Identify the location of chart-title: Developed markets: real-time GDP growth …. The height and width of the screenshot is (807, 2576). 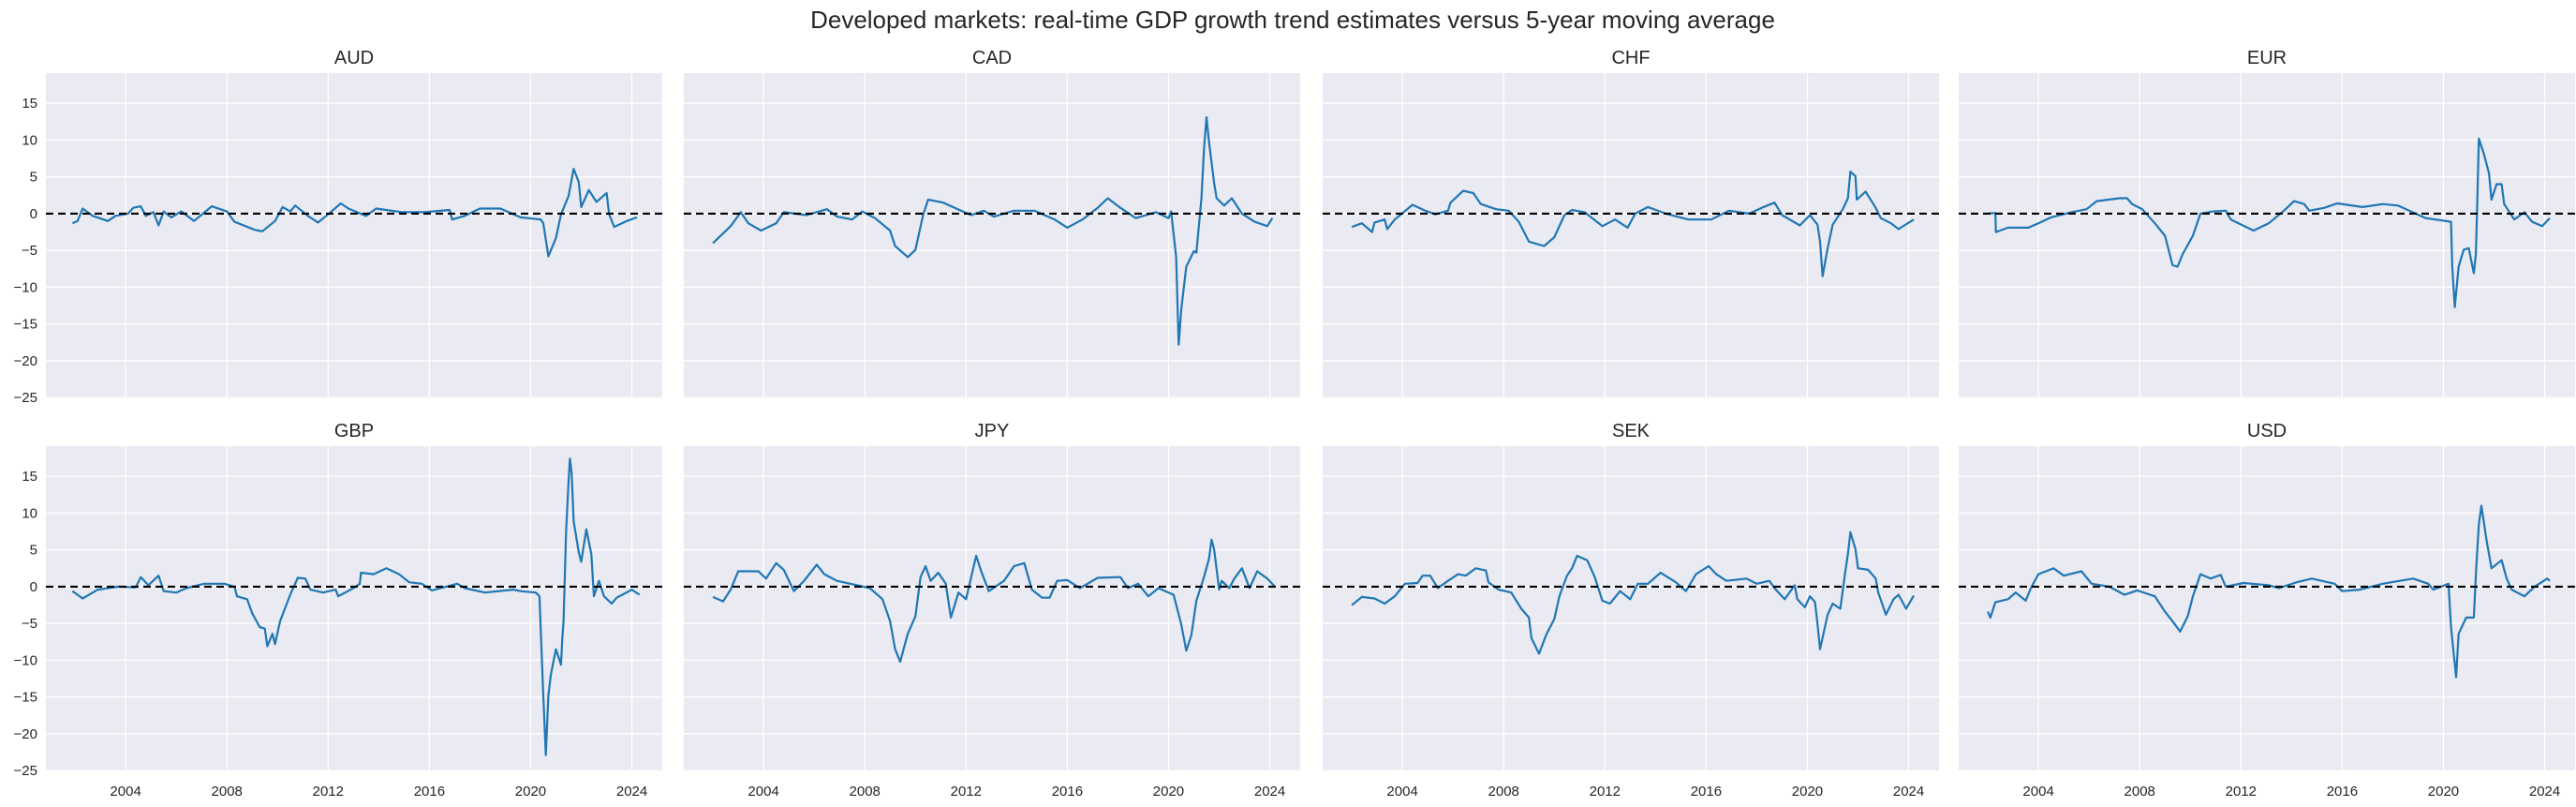
(1292, 20).